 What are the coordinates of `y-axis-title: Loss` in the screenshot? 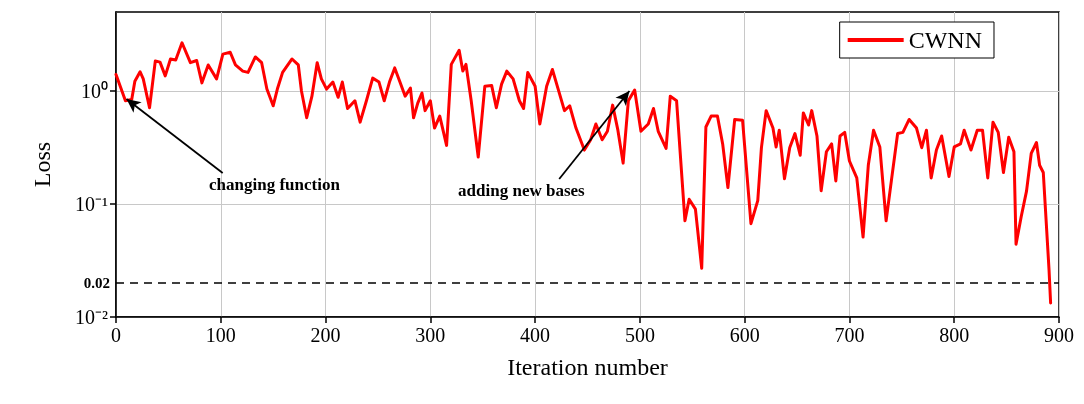 It's located at (42, 164).